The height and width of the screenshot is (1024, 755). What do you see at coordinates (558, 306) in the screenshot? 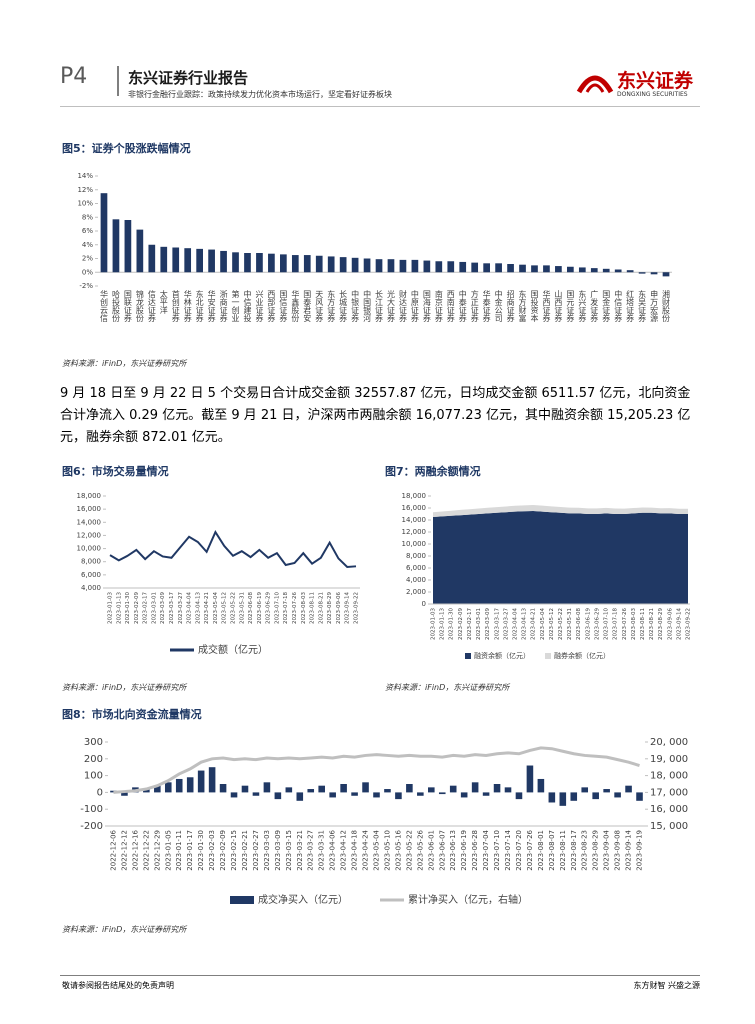
I see `x-tick-label: 山西证券` at bounding box center [558, 306].